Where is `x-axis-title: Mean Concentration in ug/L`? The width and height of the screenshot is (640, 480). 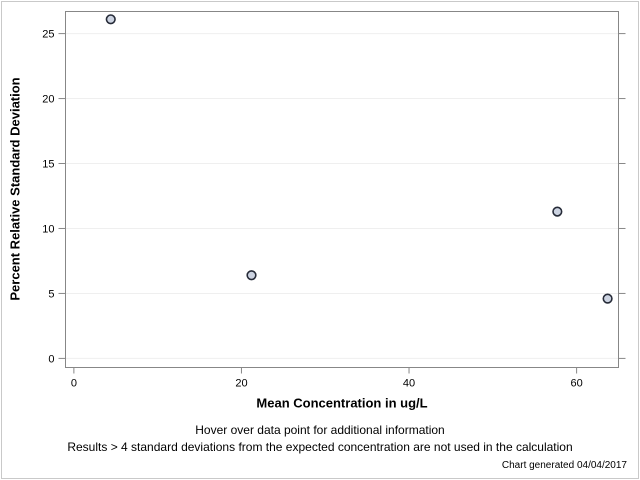 x-axis-title: Mean Concentration in ug/L is located at coordinates (342, 403).